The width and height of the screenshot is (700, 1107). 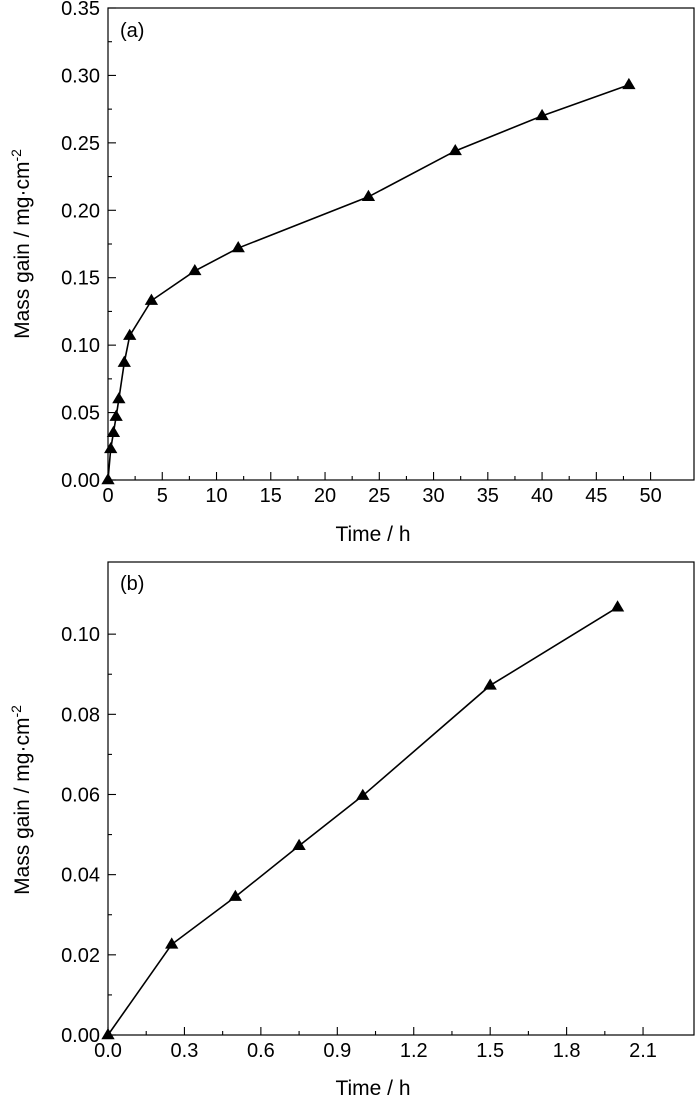 What do you see at coordinates (567, 1051) in the screenshot?
I see `x-tick-label-b-6: 1.8` at bounding box center [567, 1051].